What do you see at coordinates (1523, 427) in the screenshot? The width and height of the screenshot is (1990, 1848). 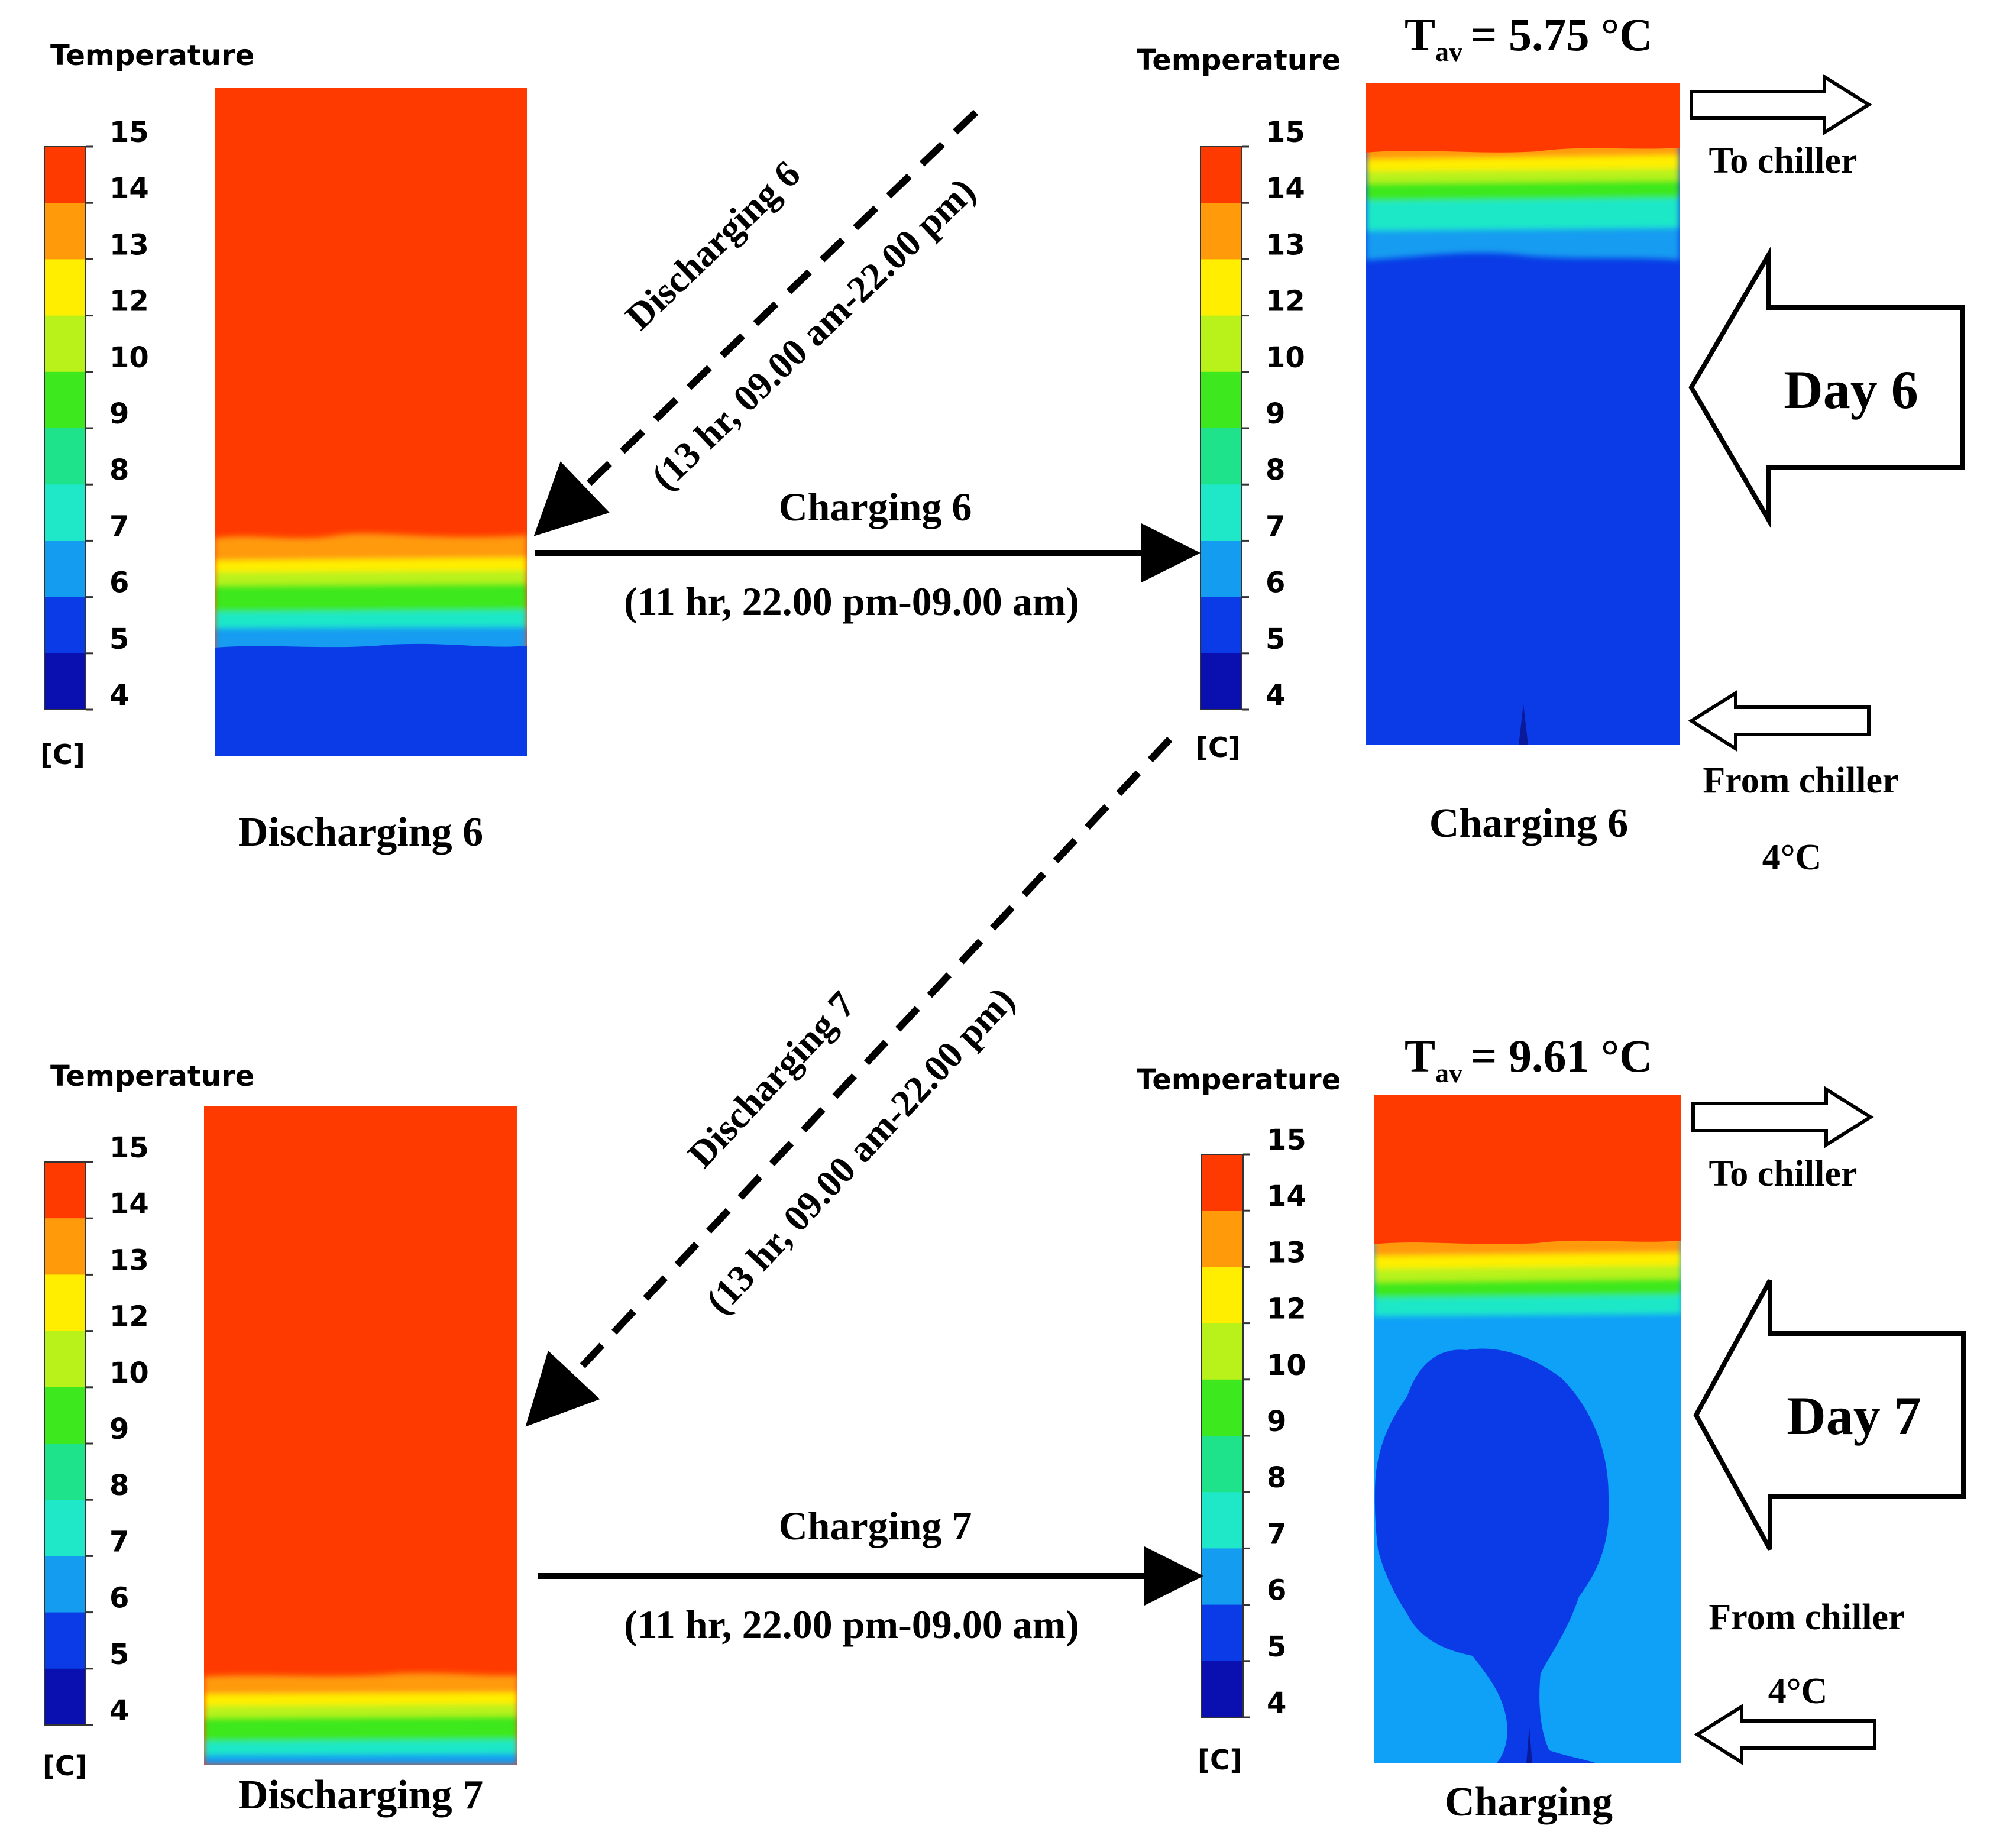 I see `panel-charging-6: Tav = 5.75 °C Charging 6` at bounding box center [1523, 427].